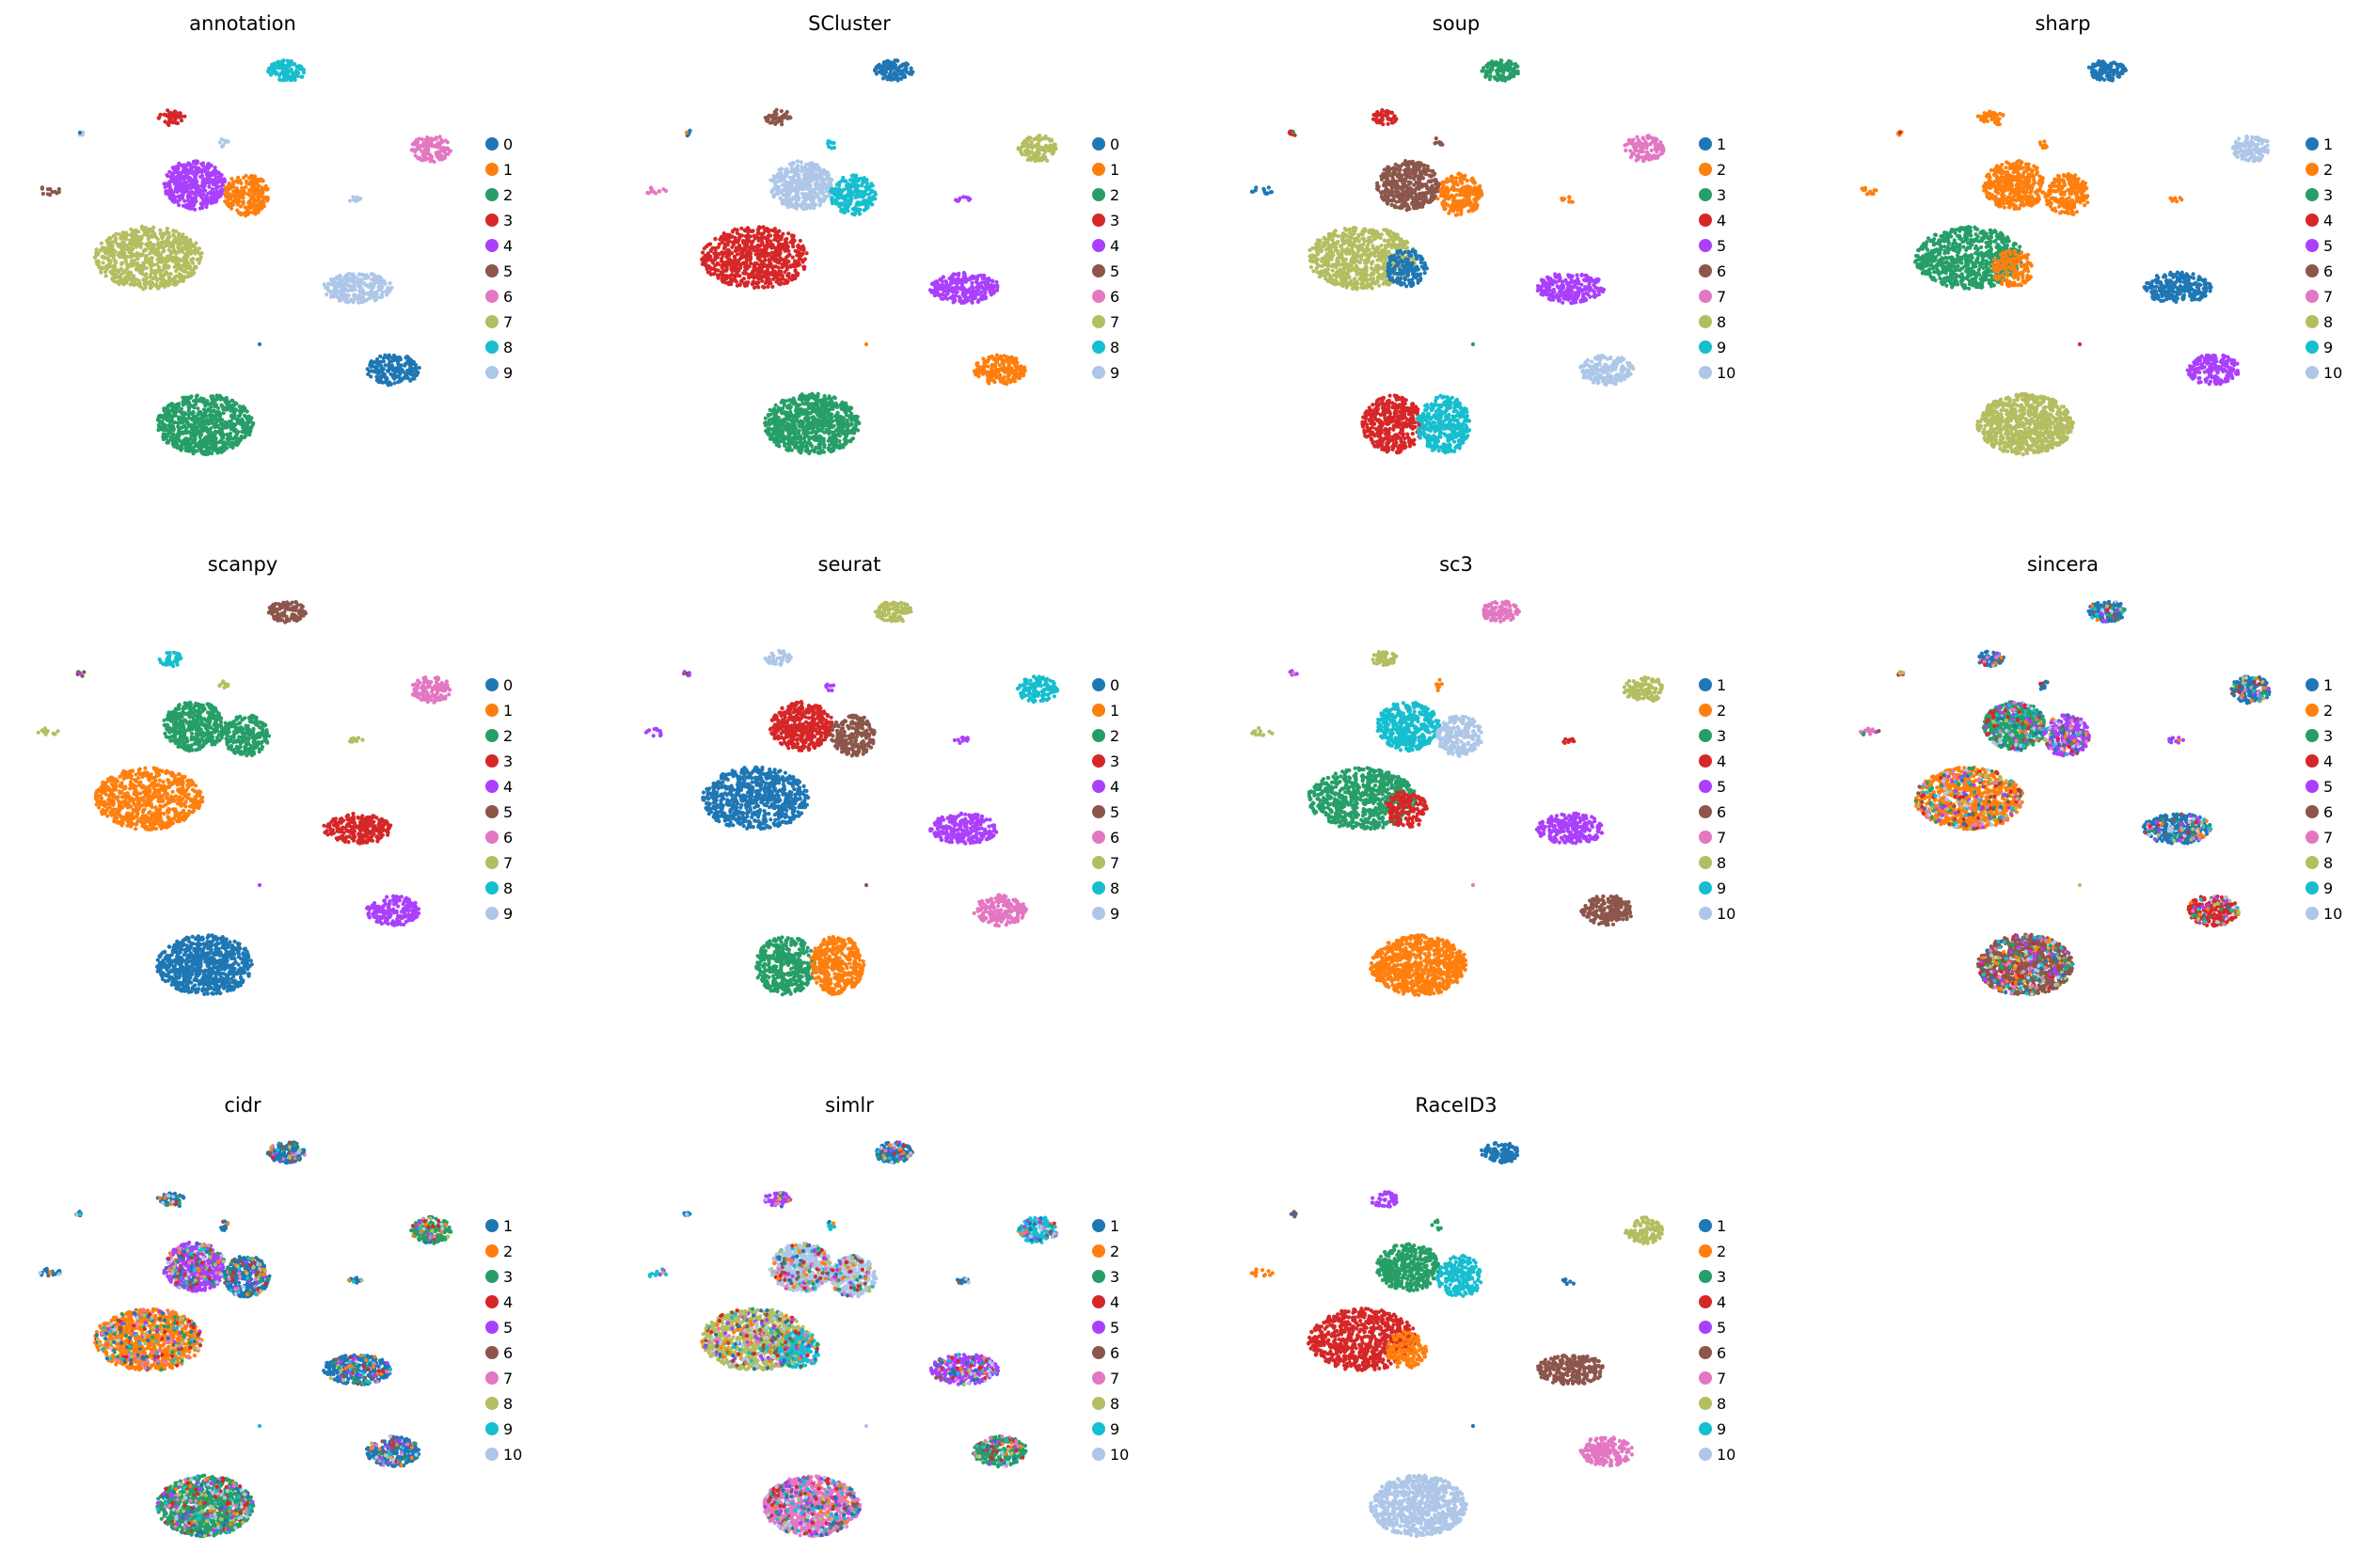 This screenshot has height=1568, width=2361. Describe the element at coordinates (358, 288) in the screenshot. I see `cluster-right-mid` at that location.